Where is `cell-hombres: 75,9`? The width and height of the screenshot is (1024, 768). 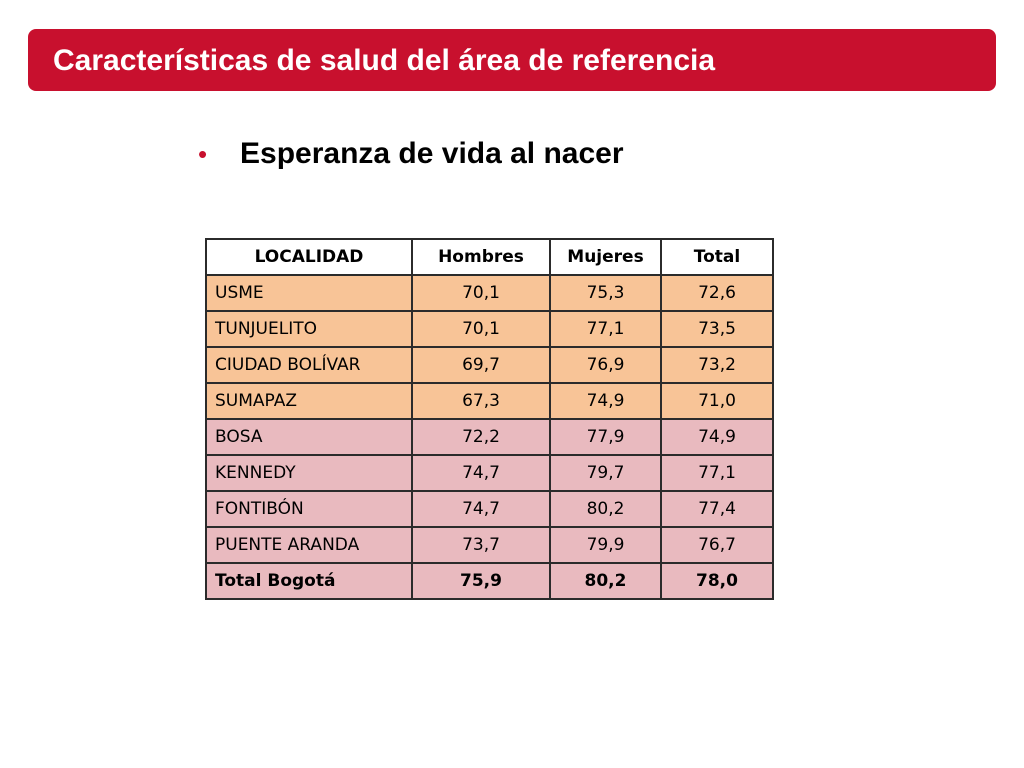 cell-hombres: 75,9 is located at coordinates (481, 581).